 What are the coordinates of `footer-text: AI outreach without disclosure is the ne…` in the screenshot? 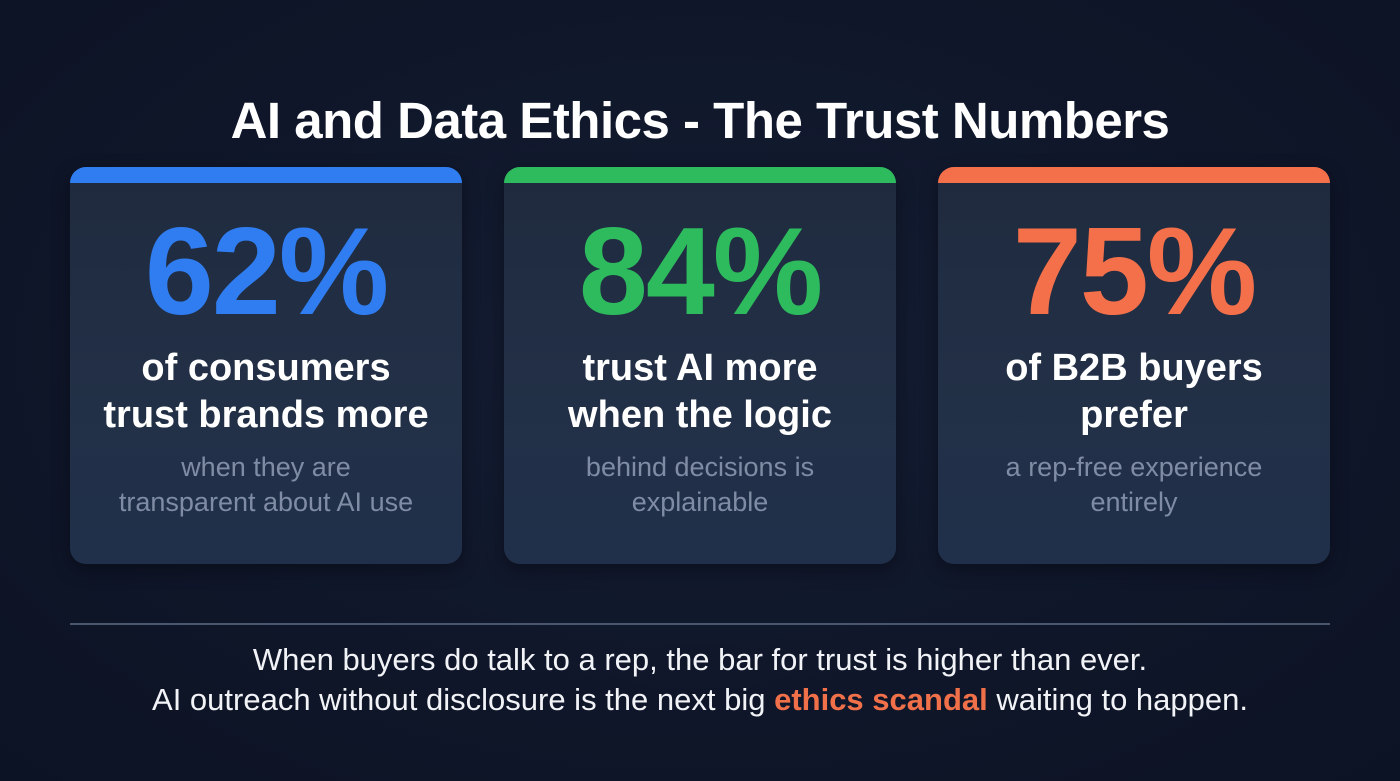 It's located at (463, 699).